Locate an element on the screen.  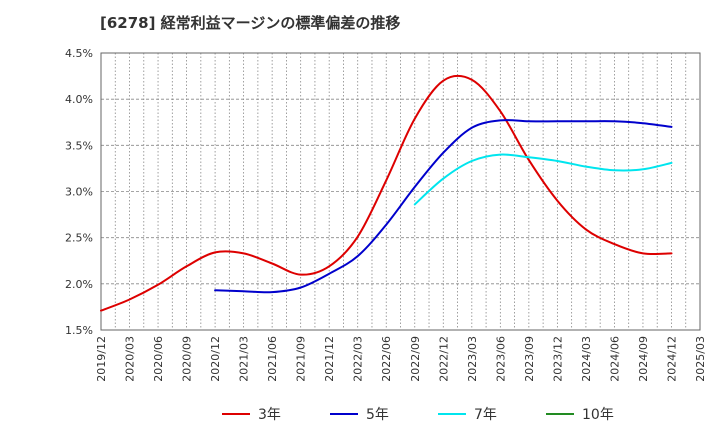
y-tick-label: 3.0% is located at coordinates (79, 192).